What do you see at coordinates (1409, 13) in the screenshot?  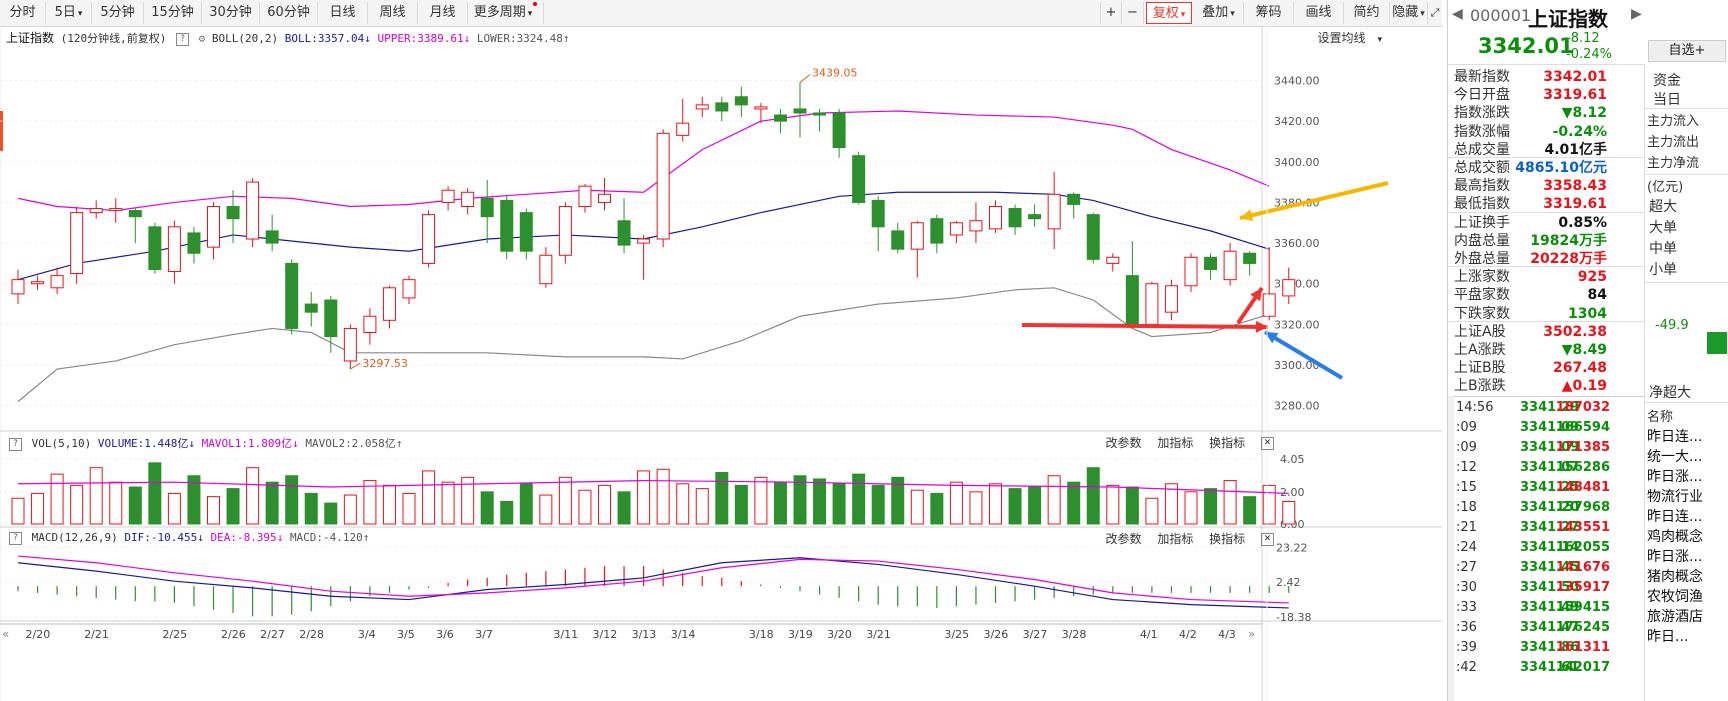 I see `hide-dropdown: 隐藏 ▾` at bounding box center [1409, 13].